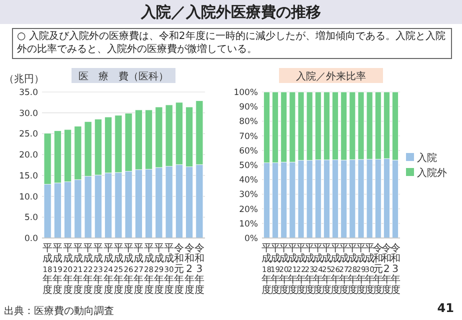  I want to click on y-tick-label: 20%, so click(248, 209).